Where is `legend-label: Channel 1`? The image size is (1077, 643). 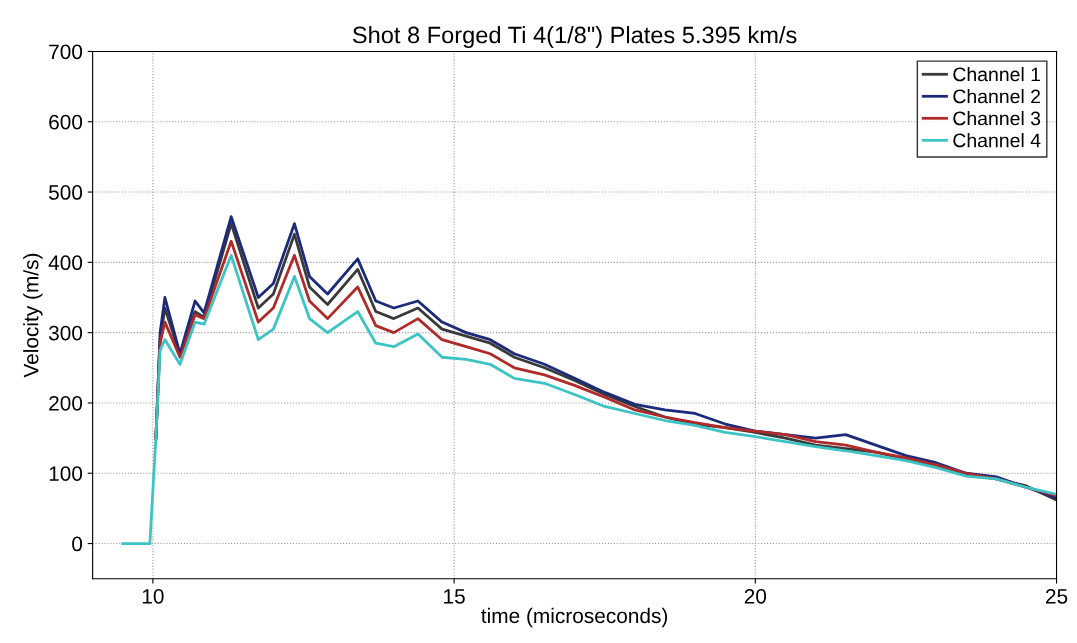
legend-label: Channel 1 is located at coordinates (997, 74).